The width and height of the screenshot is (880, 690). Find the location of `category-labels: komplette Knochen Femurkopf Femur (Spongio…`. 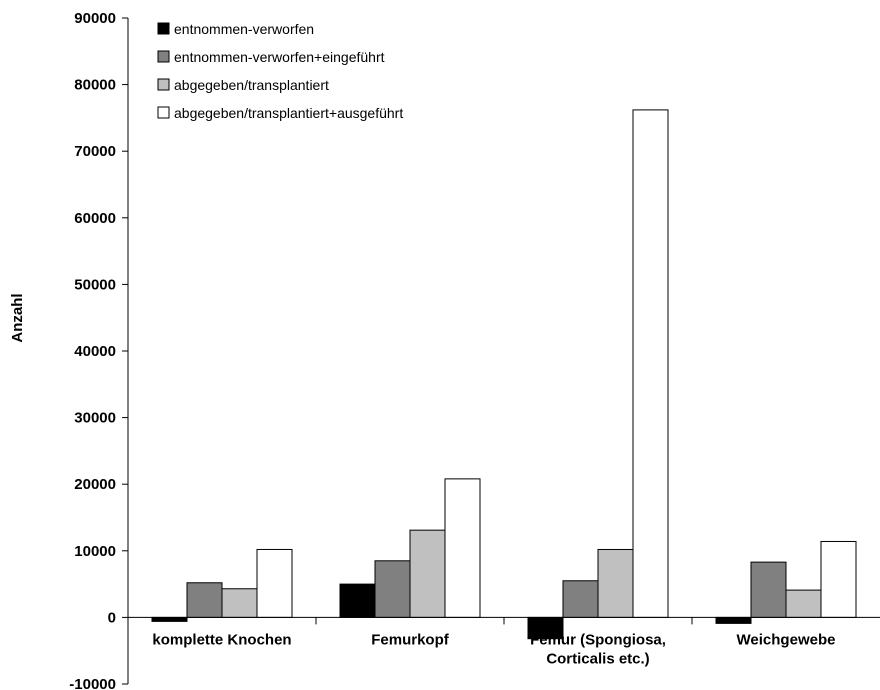

category-labels: komplette Knochen Femurkopf Femur (Spongio… is located at coordinates (493, 649).